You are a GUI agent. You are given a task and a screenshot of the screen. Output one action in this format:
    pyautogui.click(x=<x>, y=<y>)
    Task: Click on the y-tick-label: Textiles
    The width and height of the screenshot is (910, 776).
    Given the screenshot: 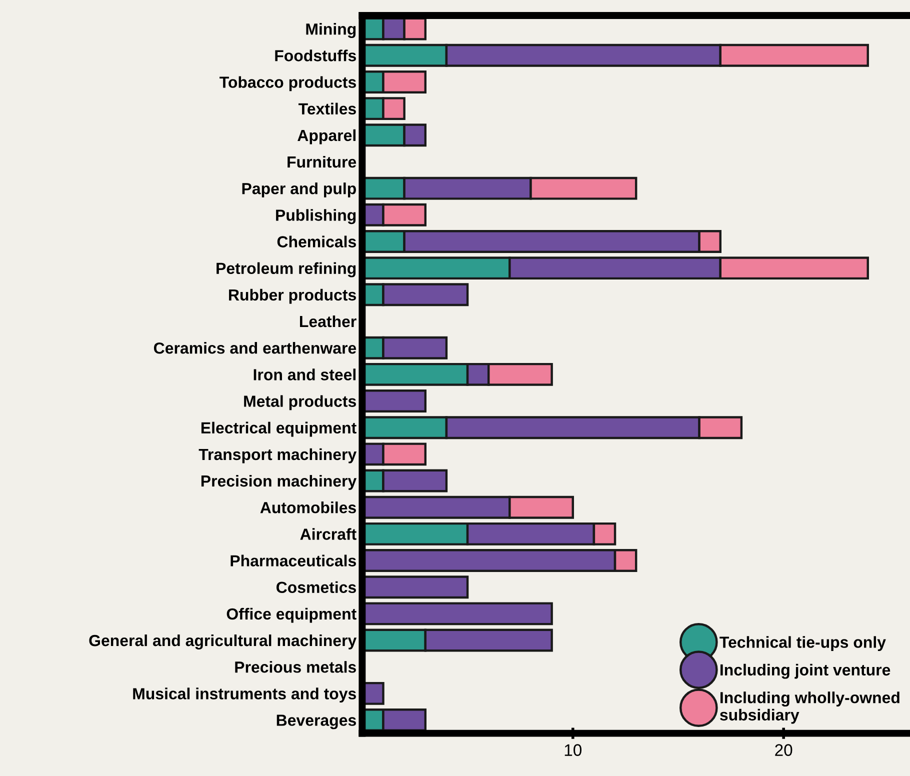 What is the action you would take?
    pyautogui.click(x=327, y=108)
    